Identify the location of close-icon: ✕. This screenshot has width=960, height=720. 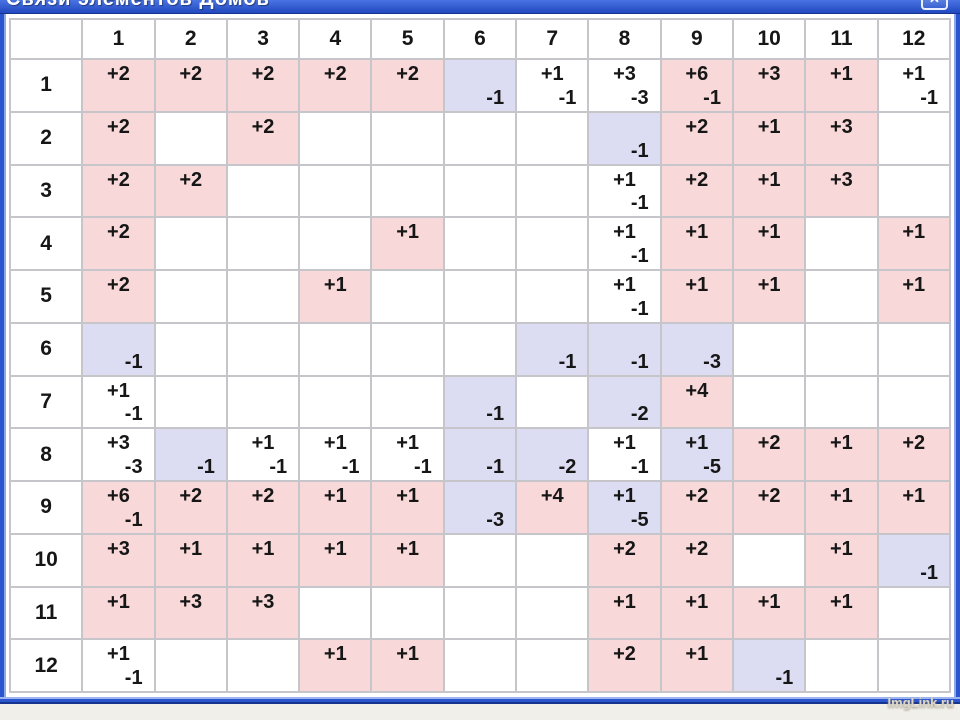
(934, 3).